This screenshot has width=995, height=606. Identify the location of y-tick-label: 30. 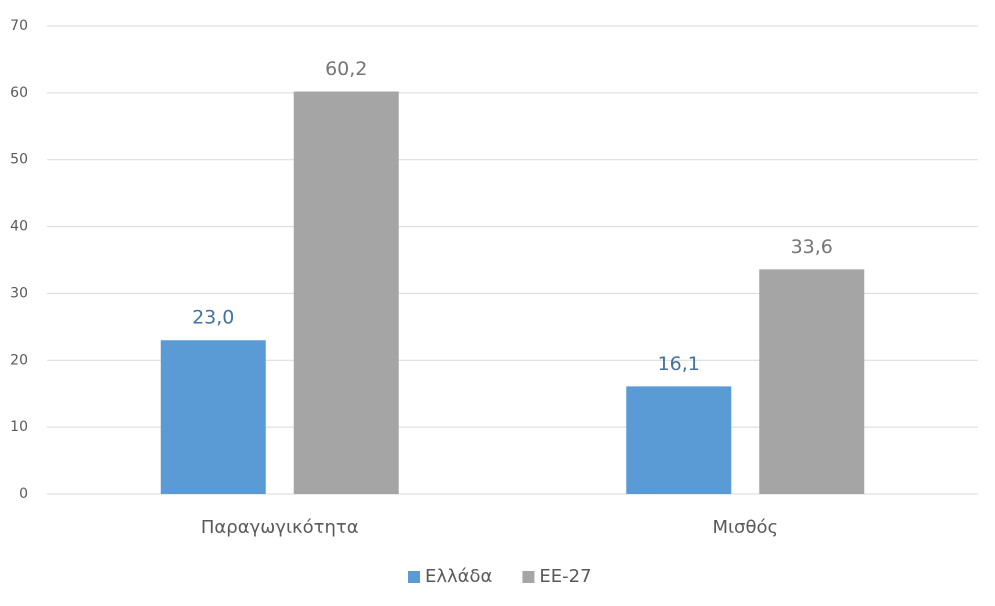
(19, 293).